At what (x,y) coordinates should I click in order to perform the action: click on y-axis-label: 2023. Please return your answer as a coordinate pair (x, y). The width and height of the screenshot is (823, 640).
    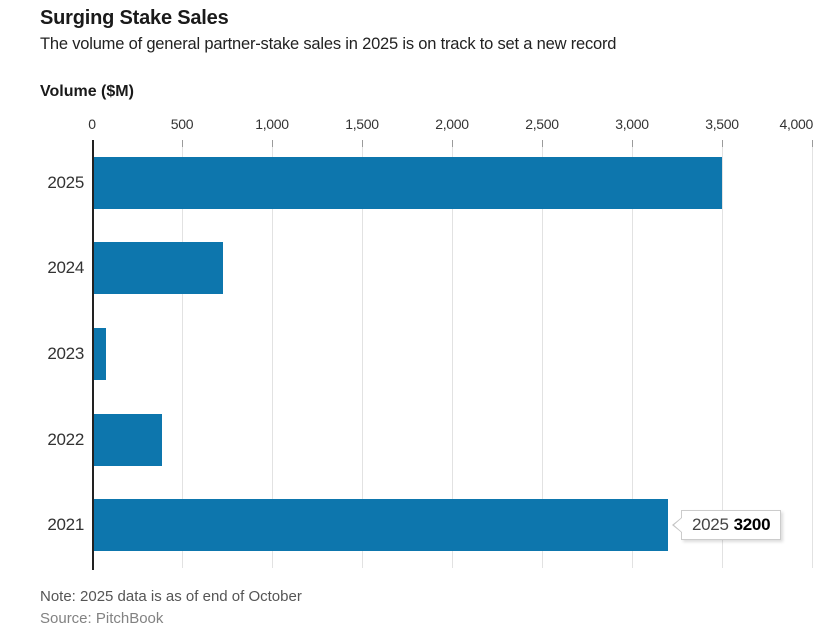
    Looking at the image, I should click on (65, 353).